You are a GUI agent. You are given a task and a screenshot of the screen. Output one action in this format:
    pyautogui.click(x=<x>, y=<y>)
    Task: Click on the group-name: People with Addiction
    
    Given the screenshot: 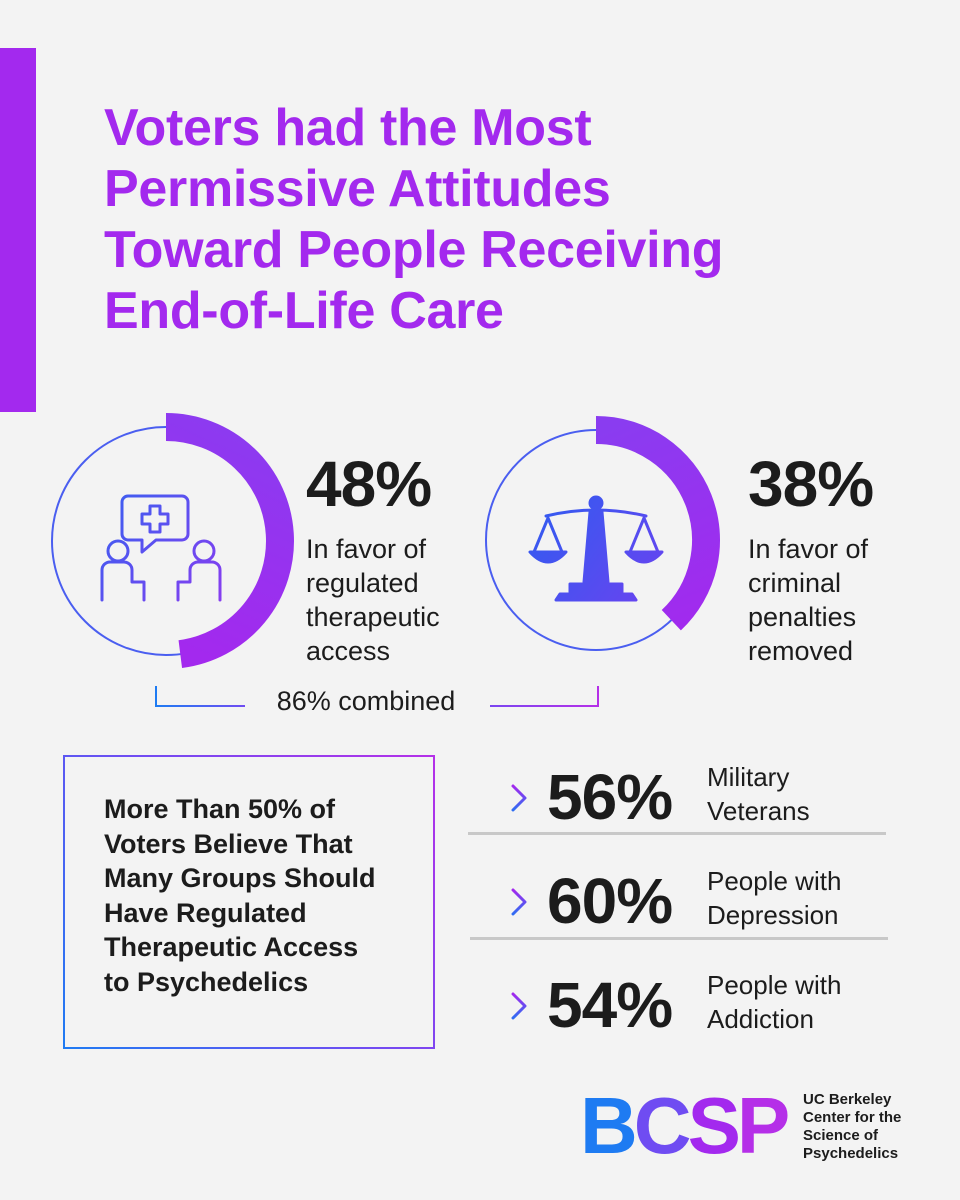 What is the action you would take?
    pyautogui.click(x=807, y=1002)
    